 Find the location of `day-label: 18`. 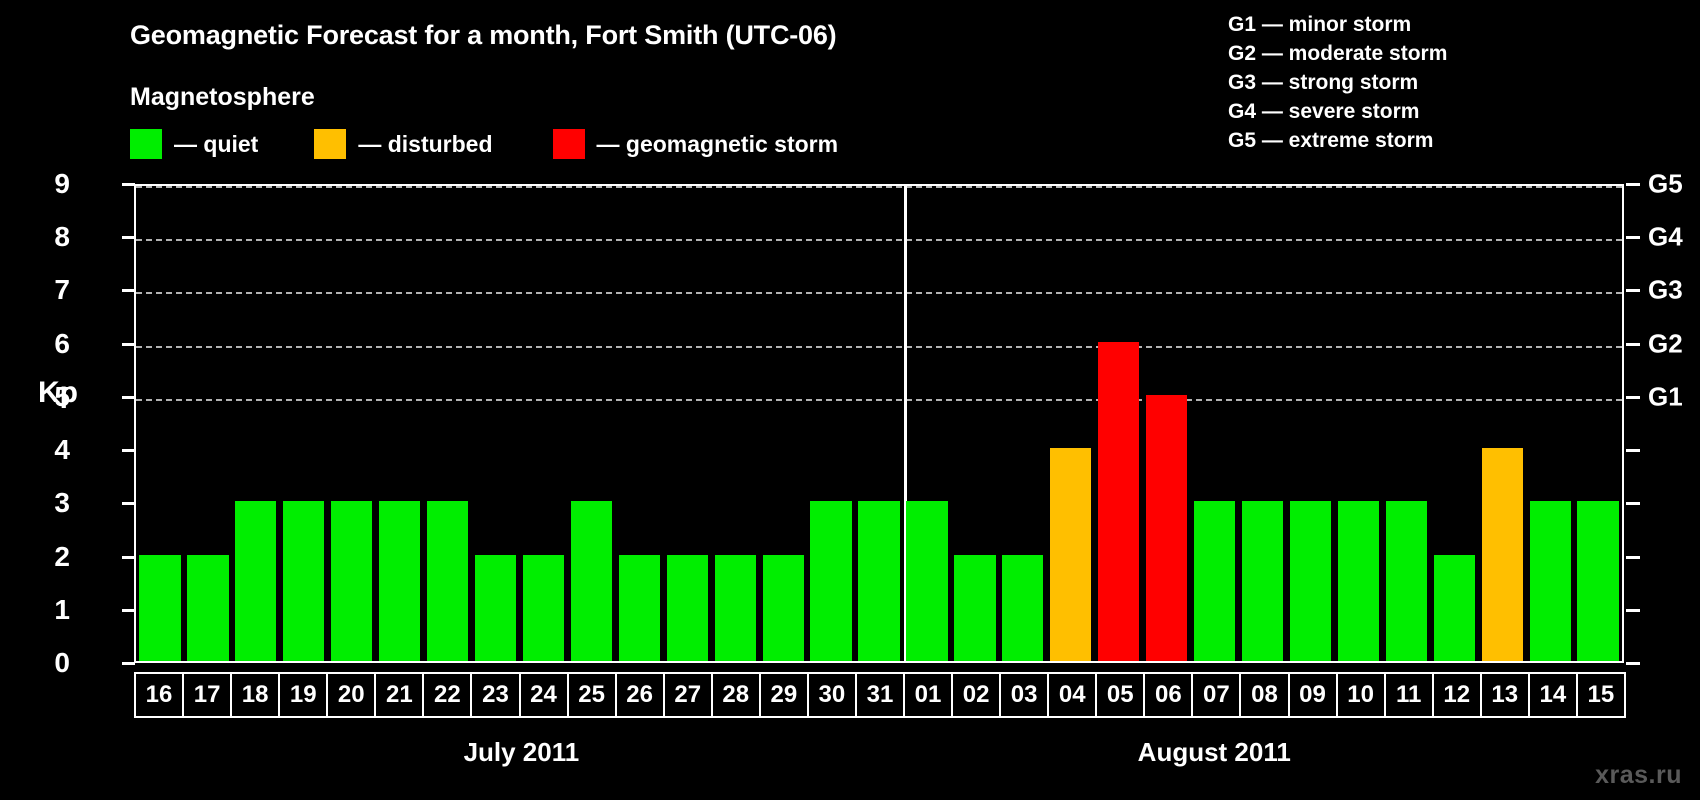

day-label: 18 is located at coordinates (255, 695).